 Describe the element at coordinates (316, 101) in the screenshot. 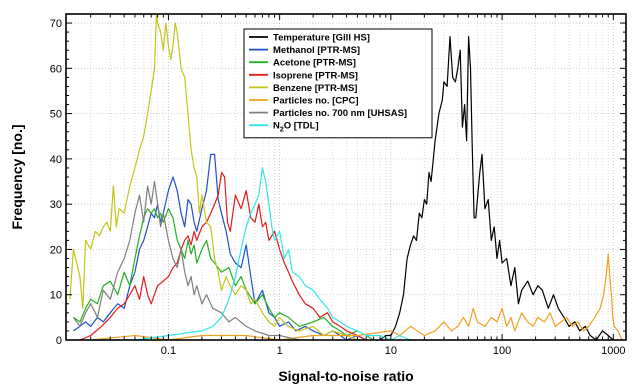

I see `legend-label-5: Particles no. [CPC]` at that location.